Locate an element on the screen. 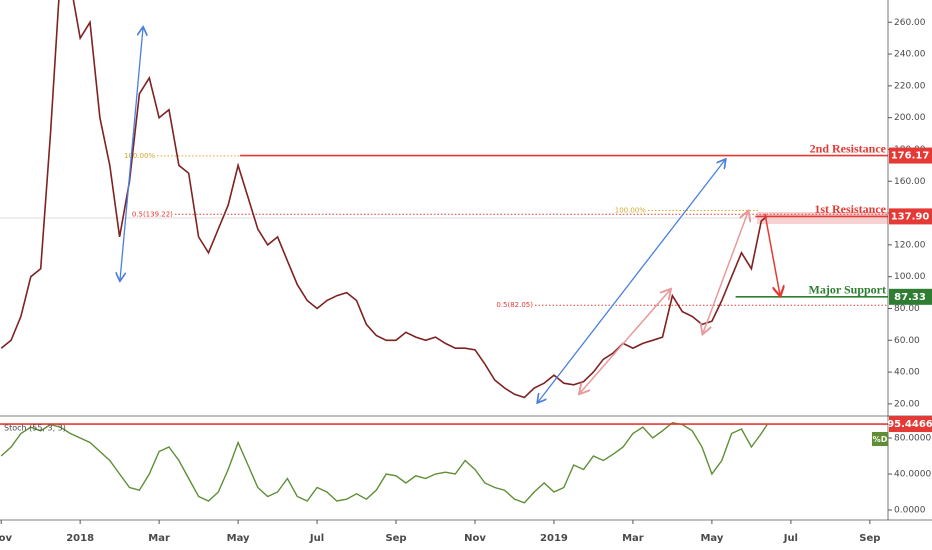 This screenshot has width=932, height=550. fib-label: 0.5(139.22) is located at coordinates (152, 214).